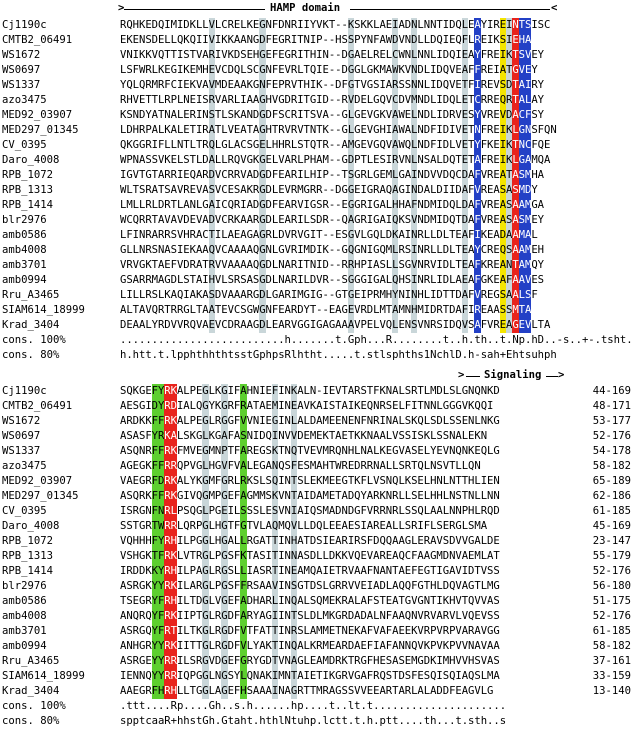 The width and height of the screenshot is (635, 729). Describe the element at coordinates (40, 496) in the screenshot. I see `sequence-label: MED297_01345` at that location.